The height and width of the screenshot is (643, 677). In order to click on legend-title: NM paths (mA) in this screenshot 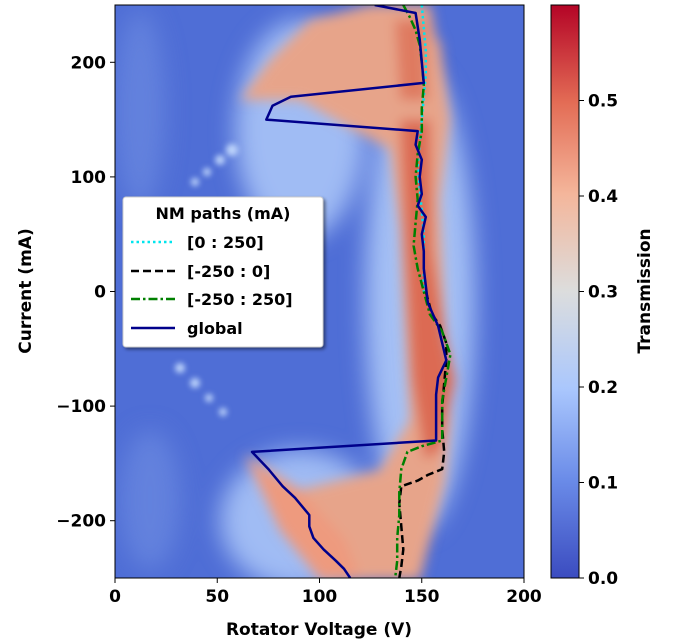, I will do `click(223, 213)`.